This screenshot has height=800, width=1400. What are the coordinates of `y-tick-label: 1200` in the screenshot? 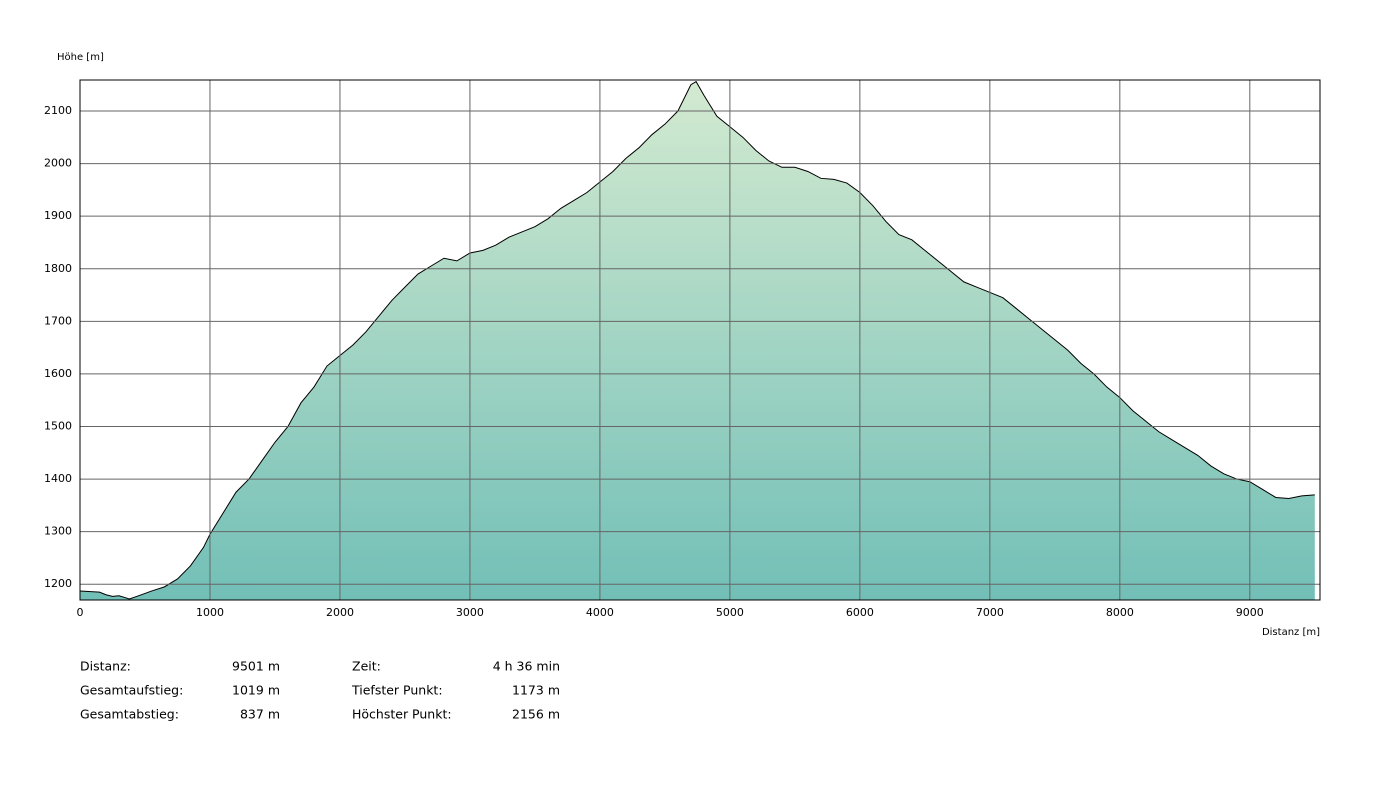 It's located at (58, 583).